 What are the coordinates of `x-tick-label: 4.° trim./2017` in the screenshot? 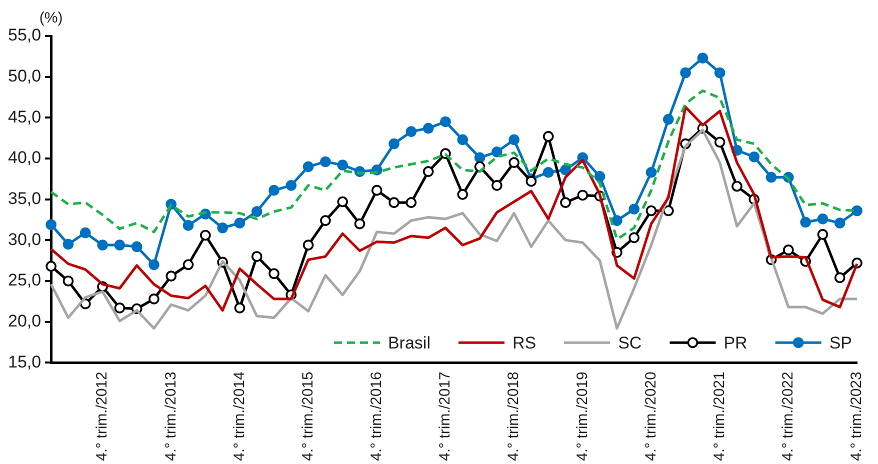 It's located at (445, 417).